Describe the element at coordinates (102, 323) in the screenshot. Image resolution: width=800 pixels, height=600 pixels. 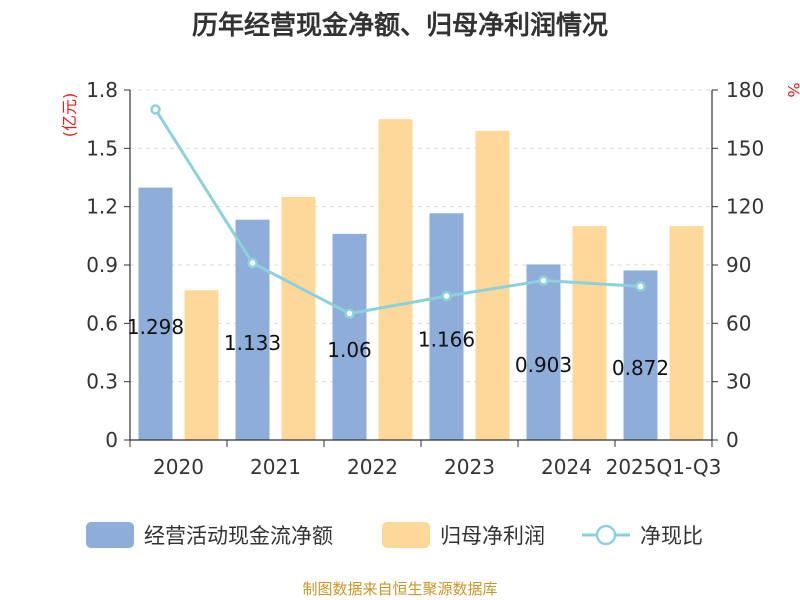
I see `left-tick-label: 0.6` at that location.